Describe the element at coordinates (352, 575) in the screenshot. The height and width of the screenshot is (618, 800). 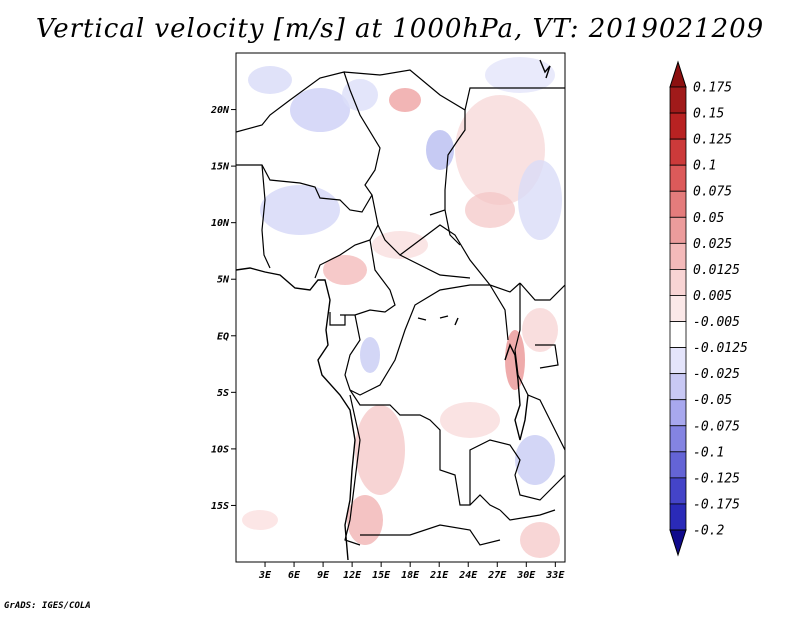
I see `lon-tick-label: 12E` at that location.